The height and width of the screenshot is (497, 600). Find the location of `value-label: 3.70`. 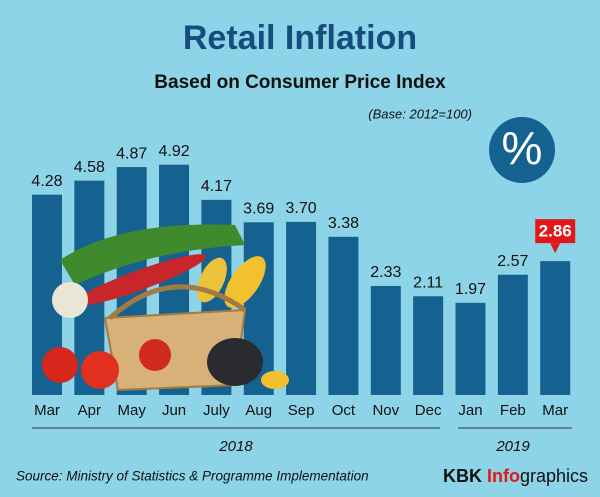

value-label: 3.70 is located at coordinates (301, 208).